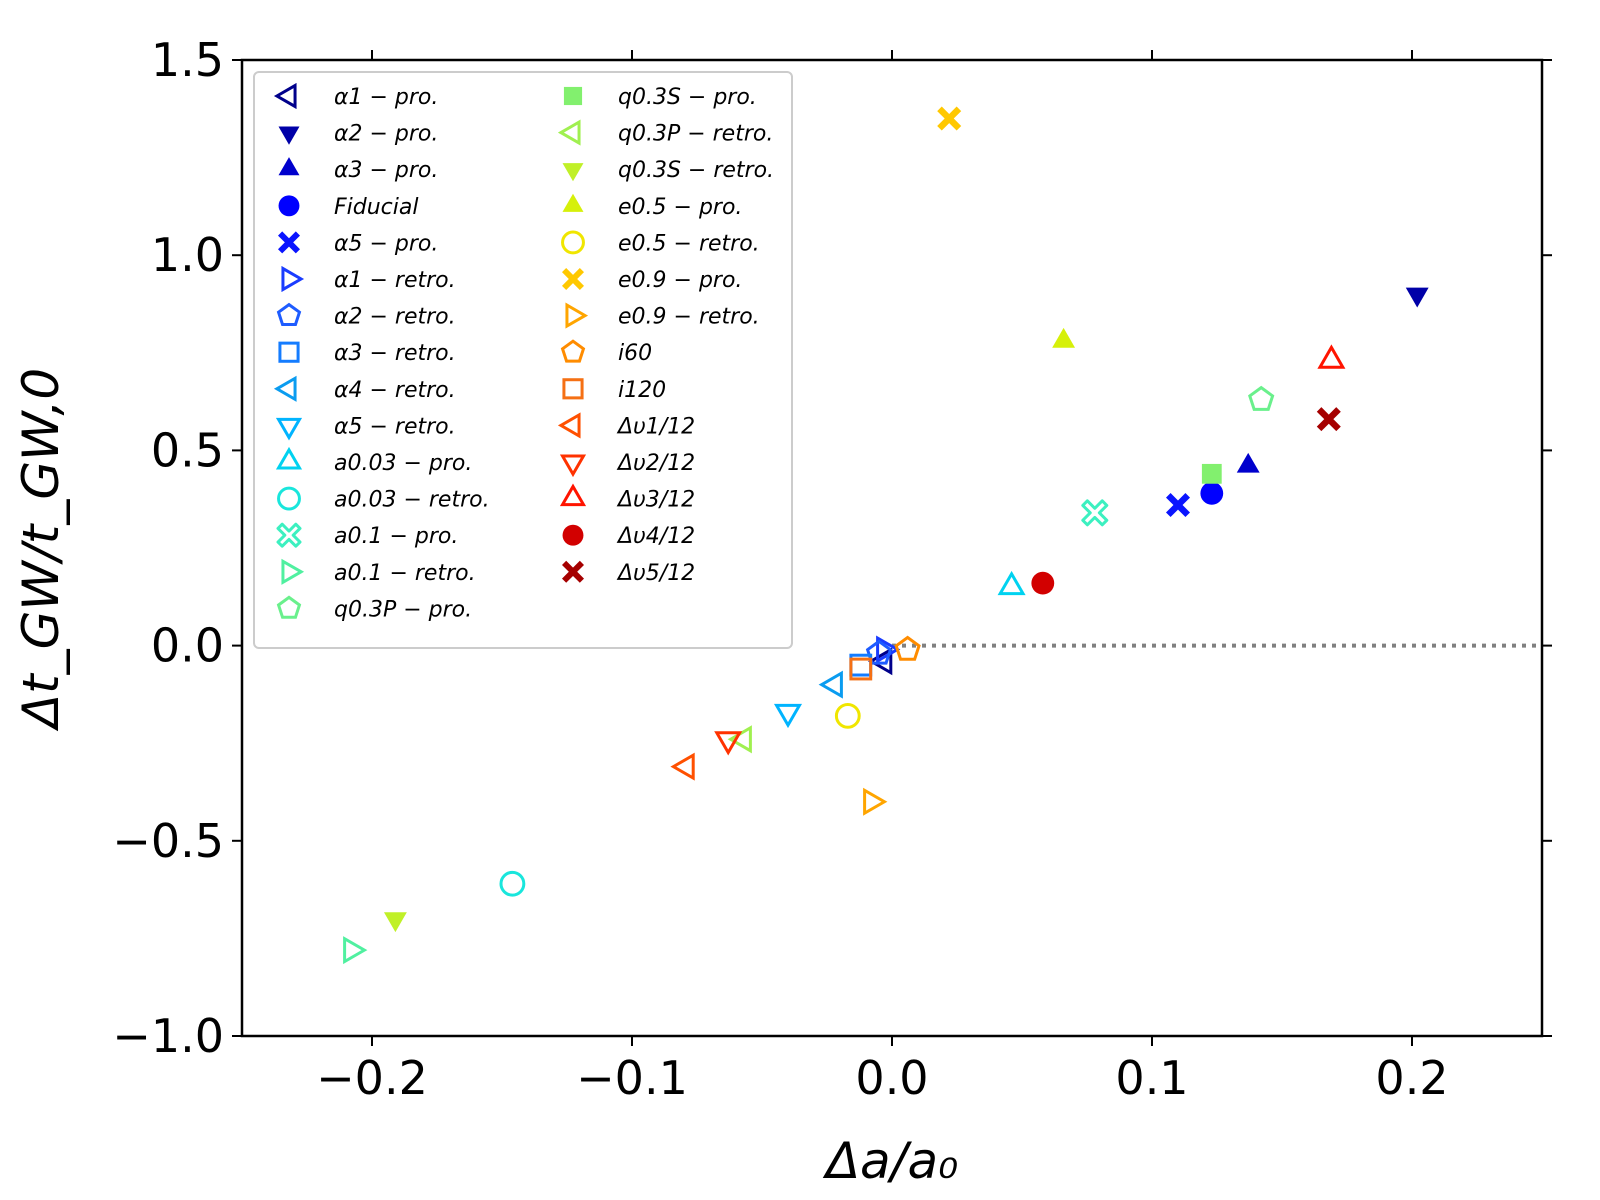 Image resolution: width=1600 pixels, height=1200 pixels. Describe the element at coordinates (289, 135) in the screenshot. I see `legend-marker-2-pro` at that location.